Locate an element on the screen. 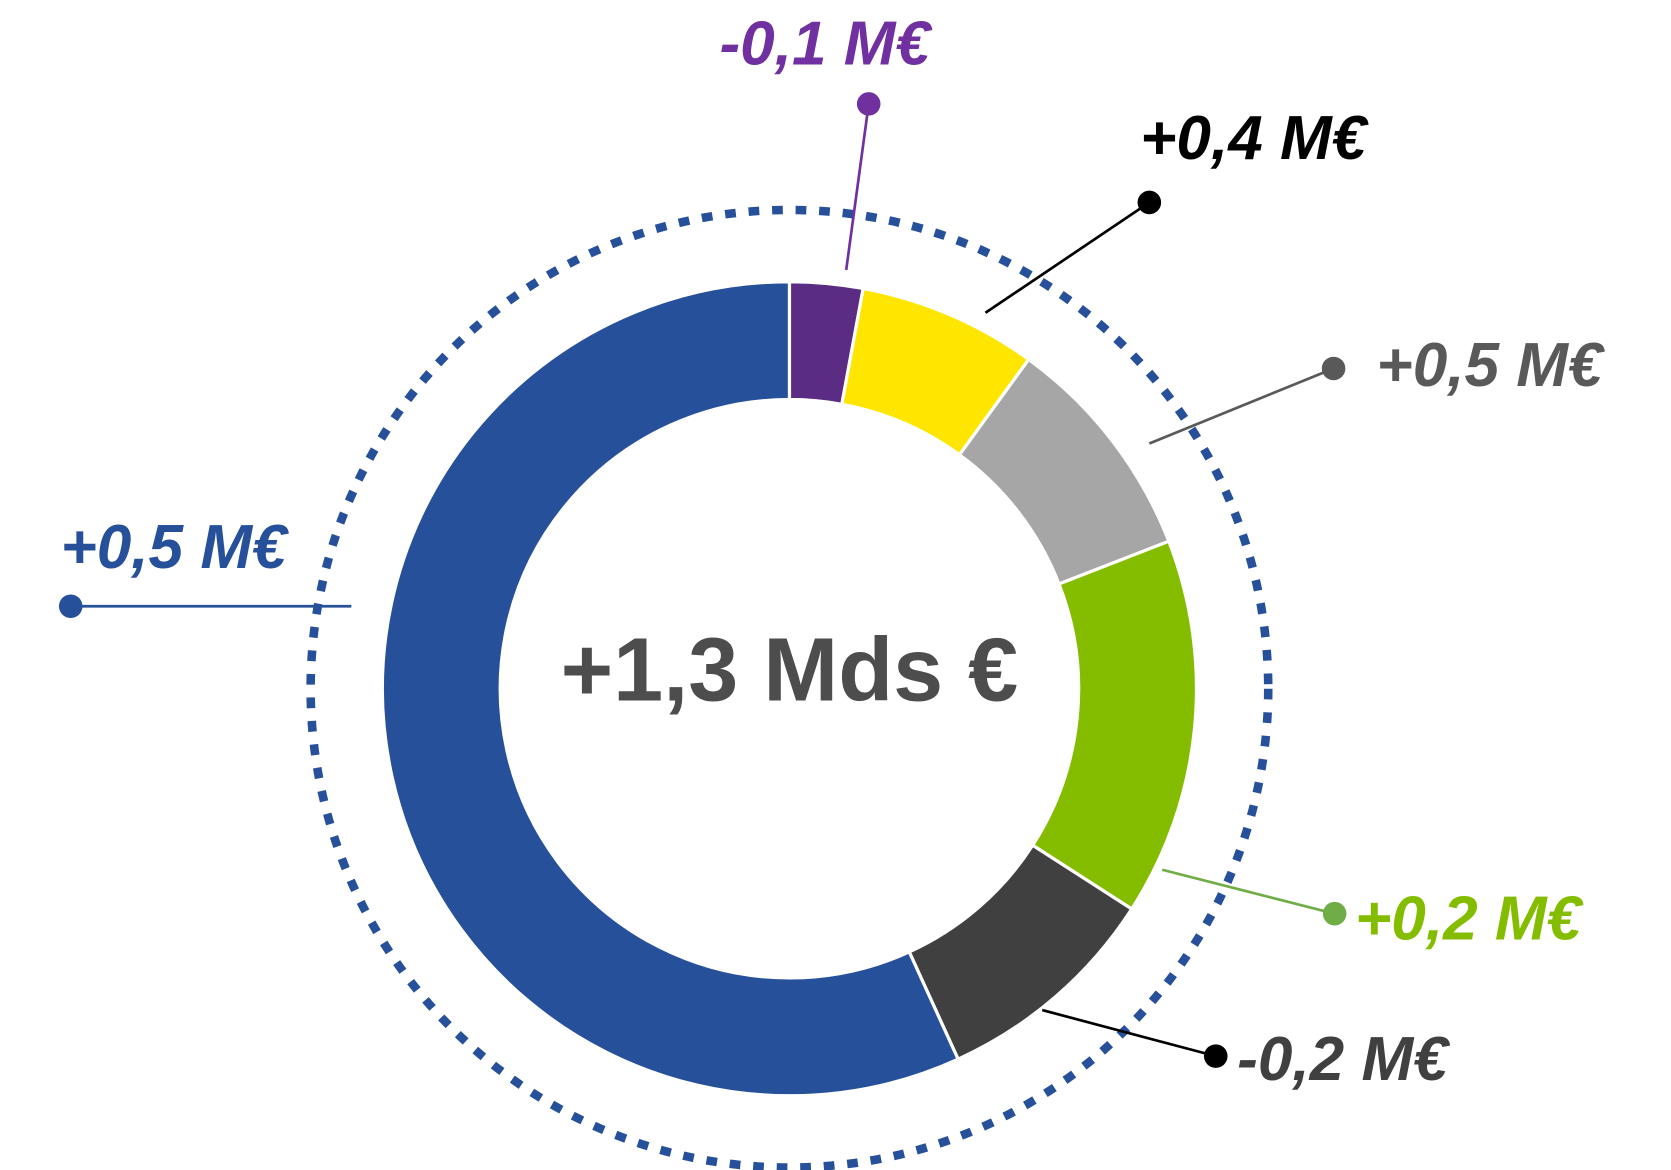 This screenshot has height=1170, width=1671. annotation: -0,2 M€ is located at coordinates (1343, 1059).